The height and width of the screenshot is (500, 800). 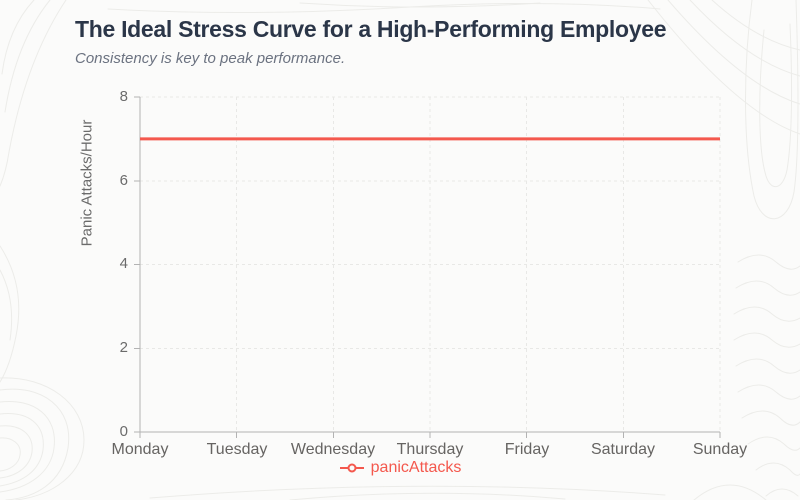 I want to click on y-axis-title: Panic Attacks/Hour, so click(x=87, y=183).